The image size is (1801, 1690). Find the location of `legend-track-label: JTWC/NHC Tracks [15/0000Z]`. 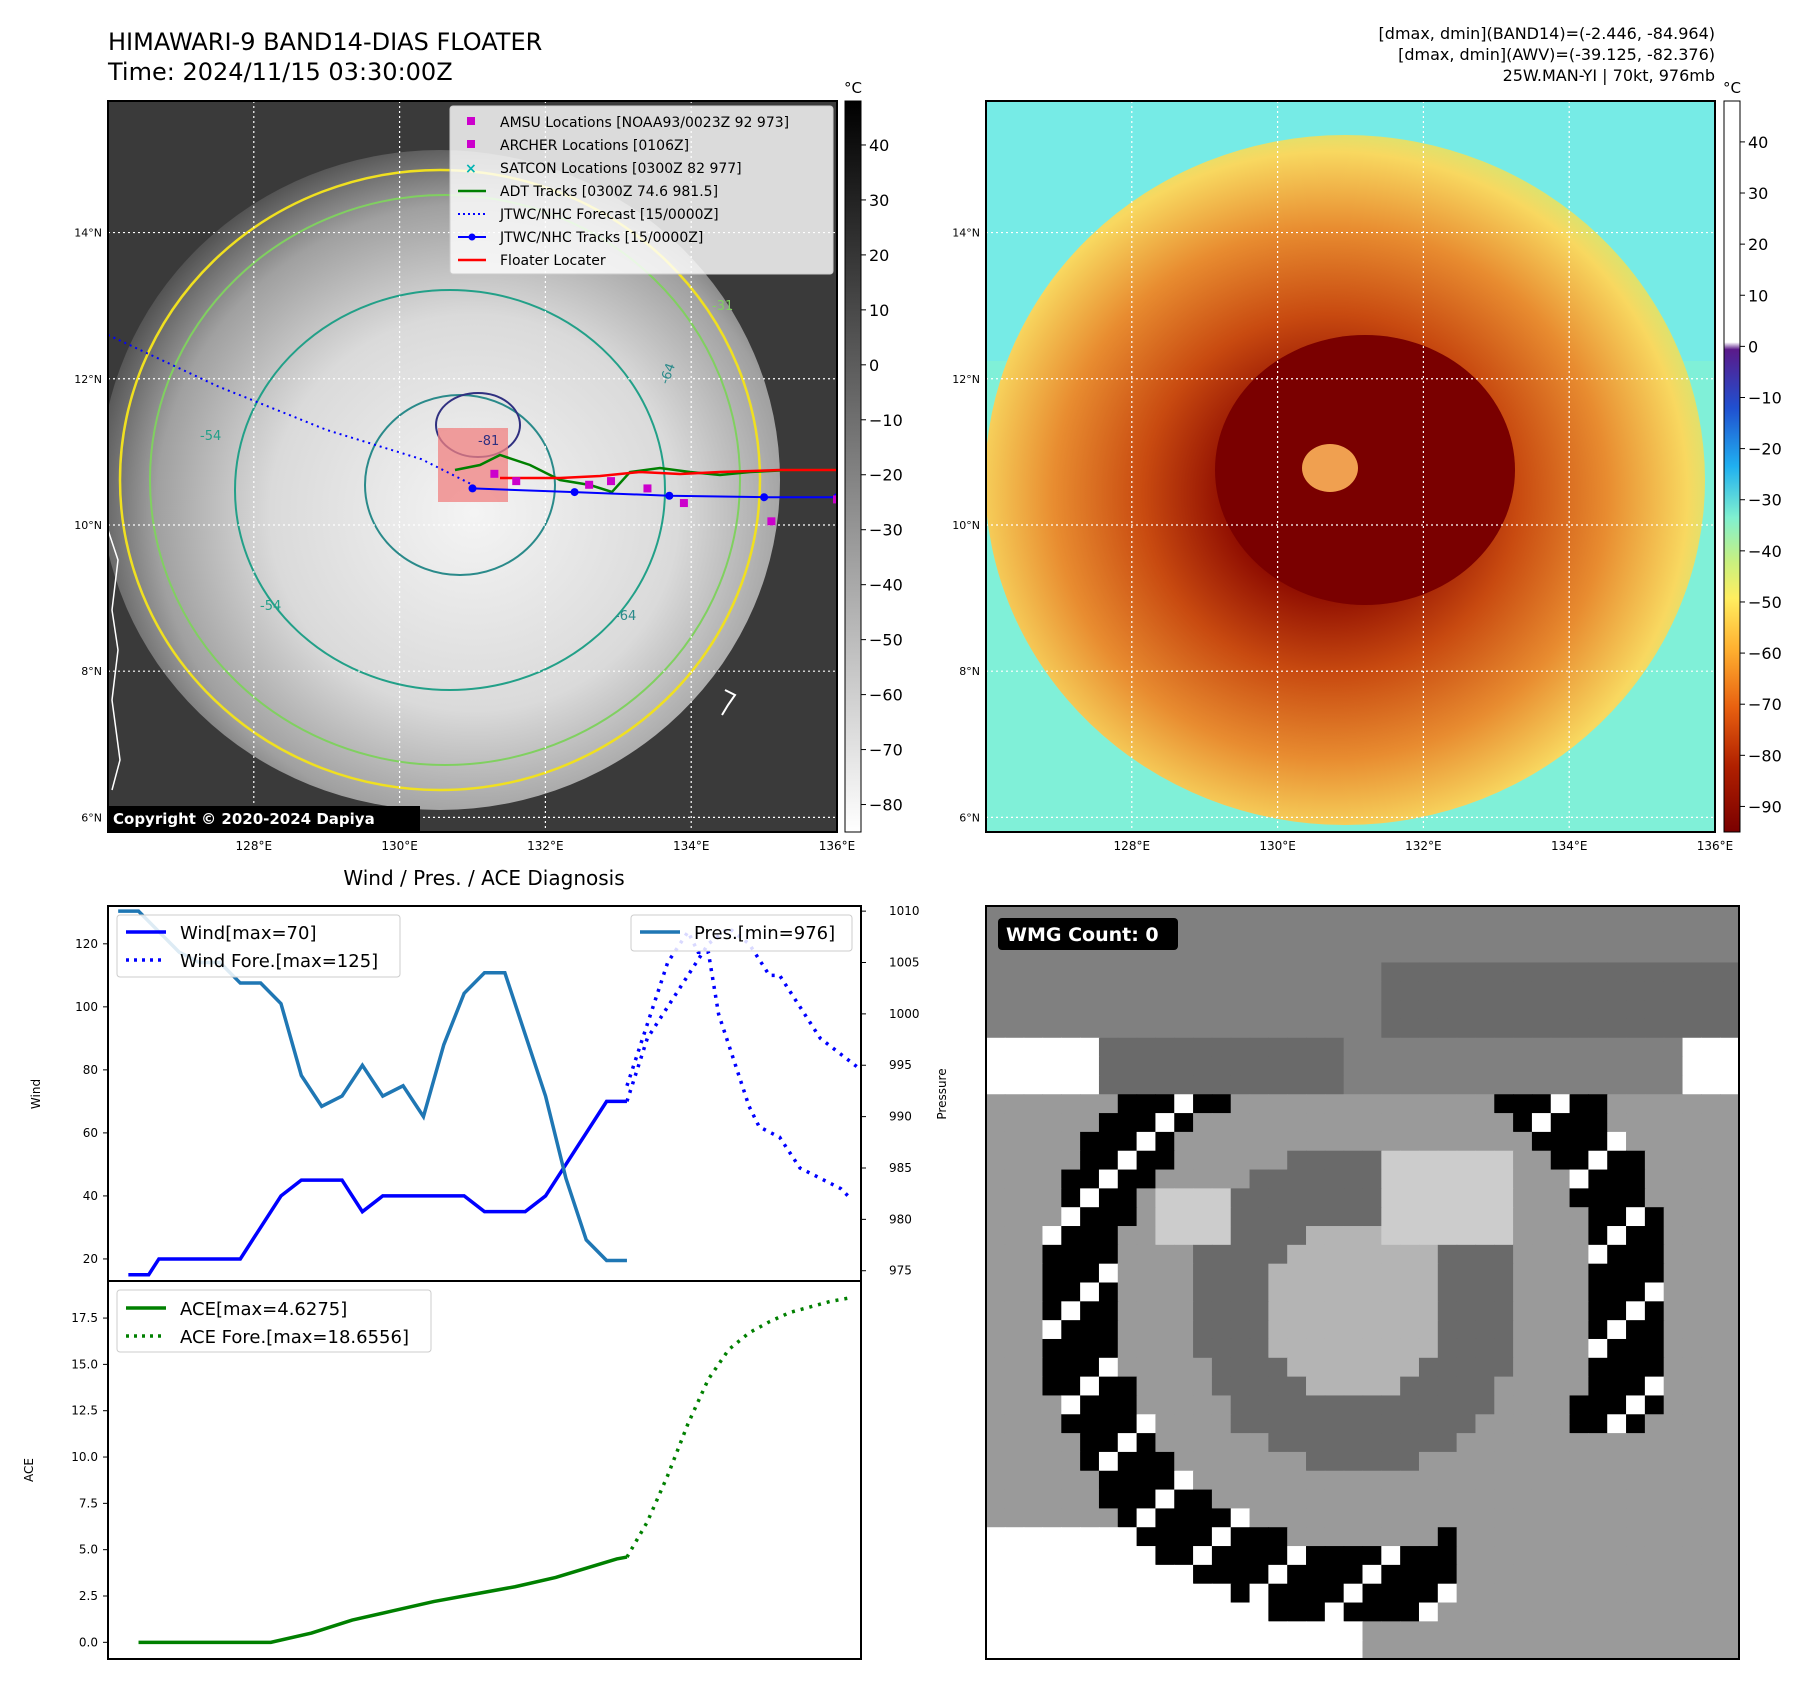

legend-track-label: JTWC/NHC Tracks [15/0000Z] is located at coordinates (601, 238).